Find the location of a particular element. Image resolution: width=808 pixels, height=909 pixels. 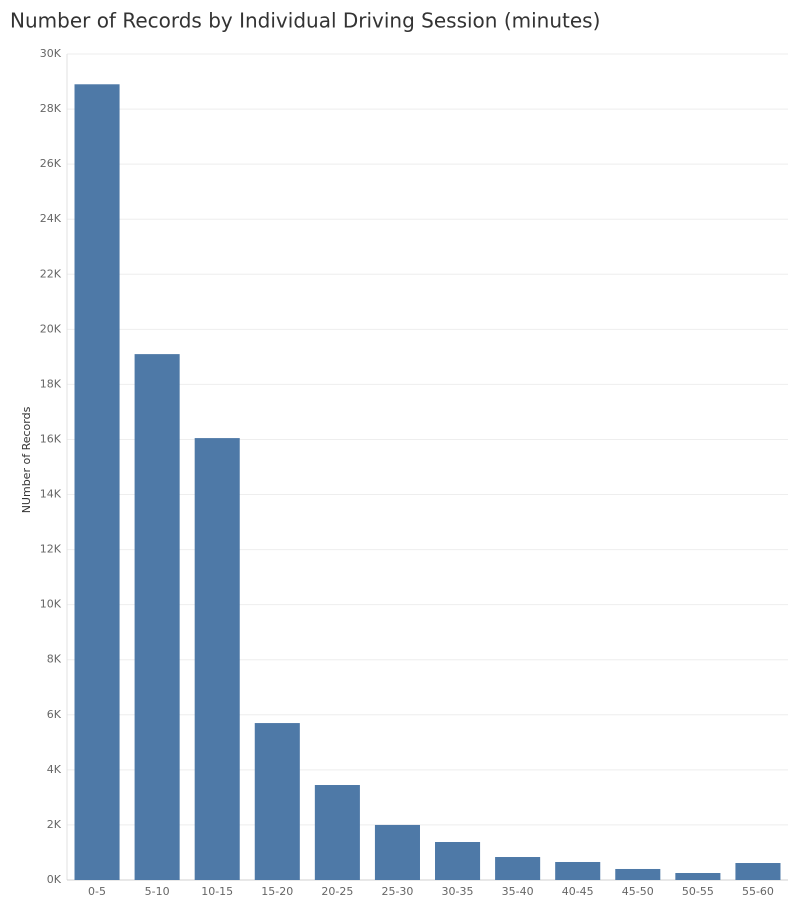

x-tick-label: 25-30 is located at coordinates (397, 891).